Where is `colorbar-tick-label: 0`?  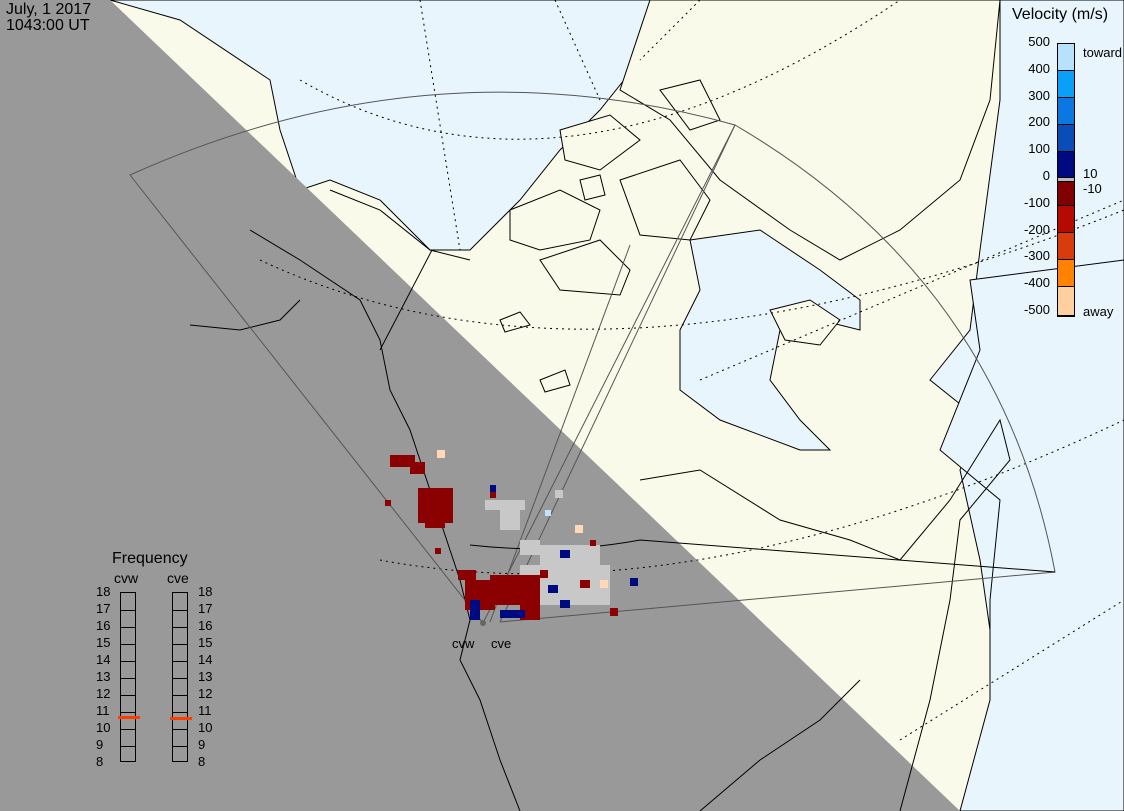 colorbar-tick-label: 0 is located at coordinates (1046, 175).